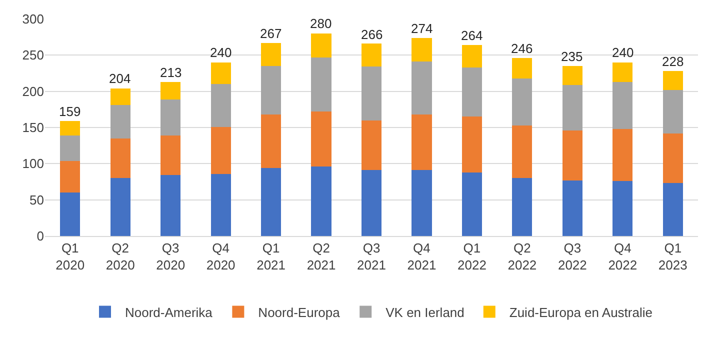 The height and width of the screenshot is (339, 718). I want to click on y-tick-label: 100, so click(33, 164).